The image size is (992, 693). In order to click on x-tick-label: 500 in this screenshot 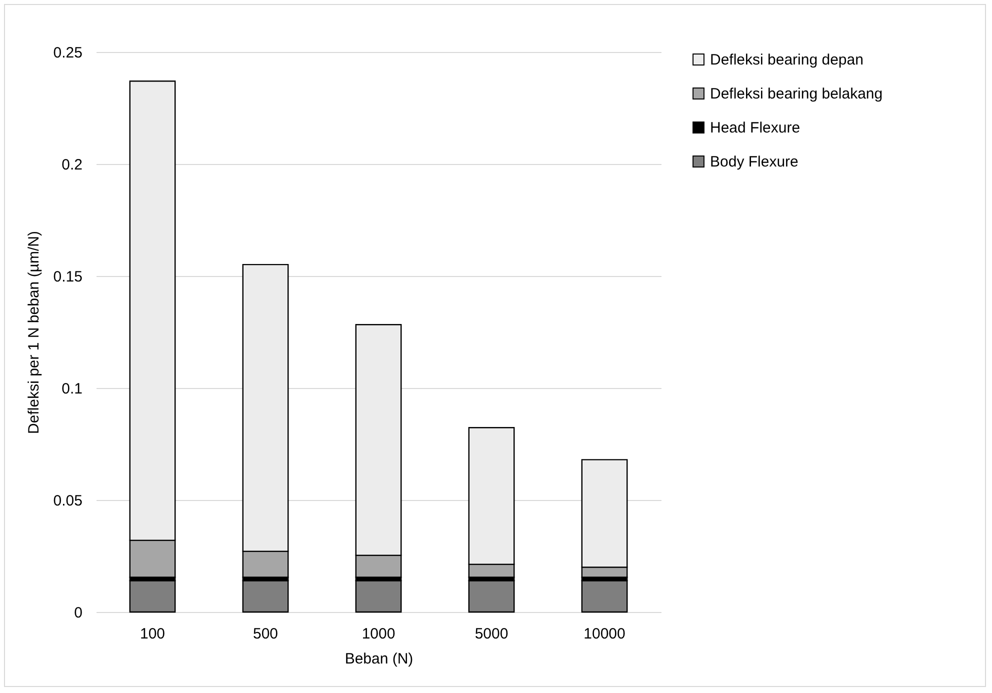, I will do `click(265, 634)`.